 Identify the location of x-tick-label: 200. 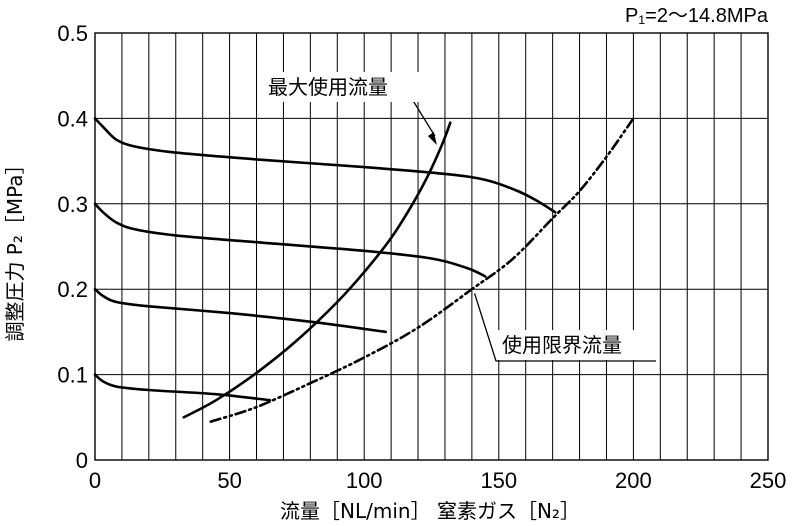
(633, 480).